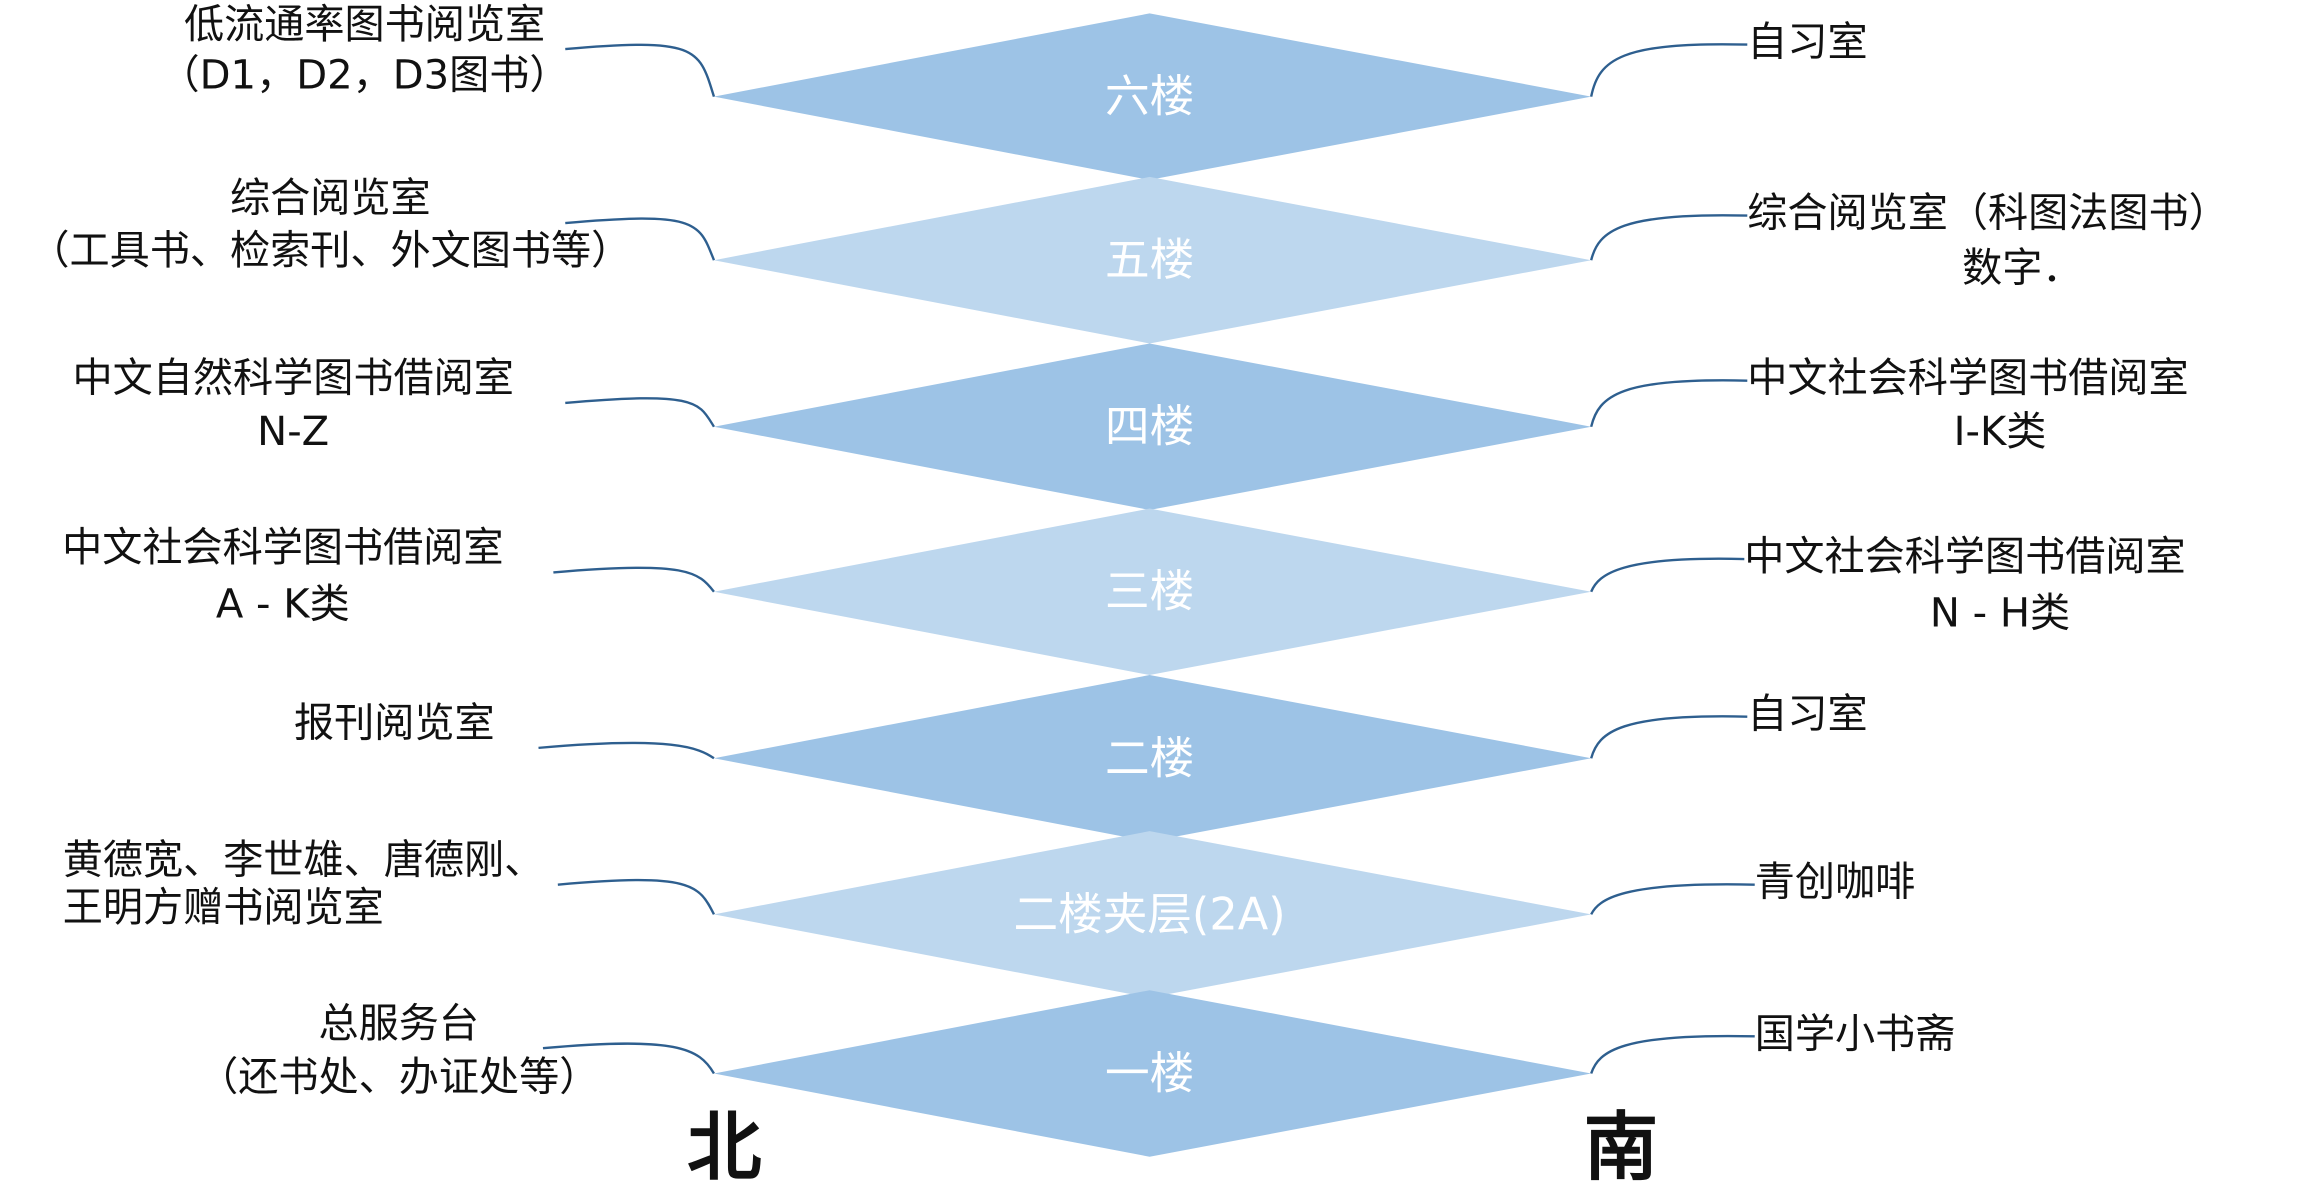  I want to click on north-room: 王明方赠书阅览室, so click(223, 908).